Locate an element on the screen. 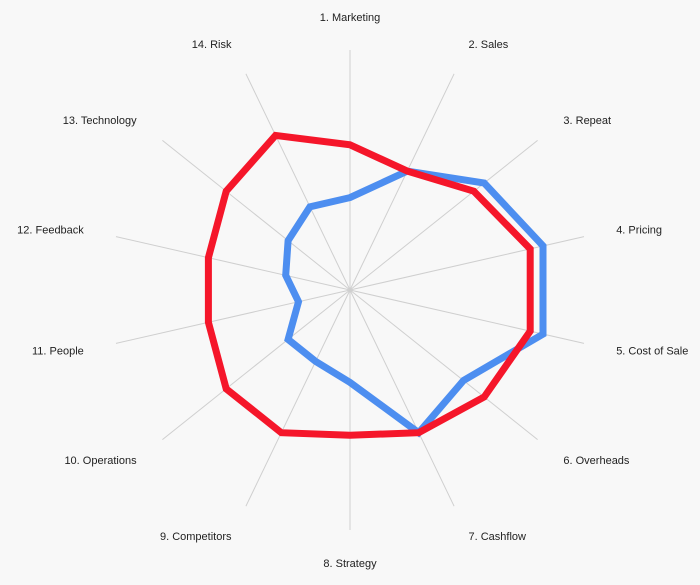 The image size is (700, 585). axis-label: 10. Operations is located at coordinates (100, 461).